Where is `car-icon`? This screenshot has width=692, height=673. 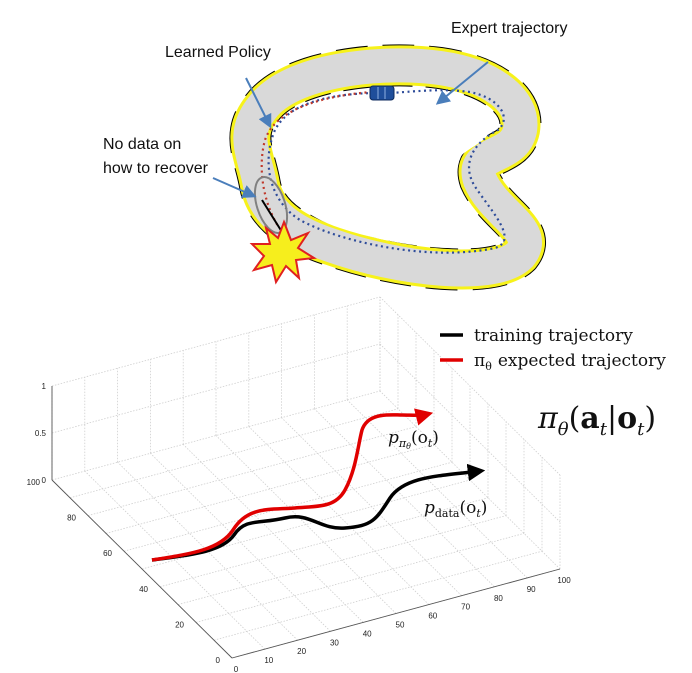
car-icon is located at coordinates (382, 93).